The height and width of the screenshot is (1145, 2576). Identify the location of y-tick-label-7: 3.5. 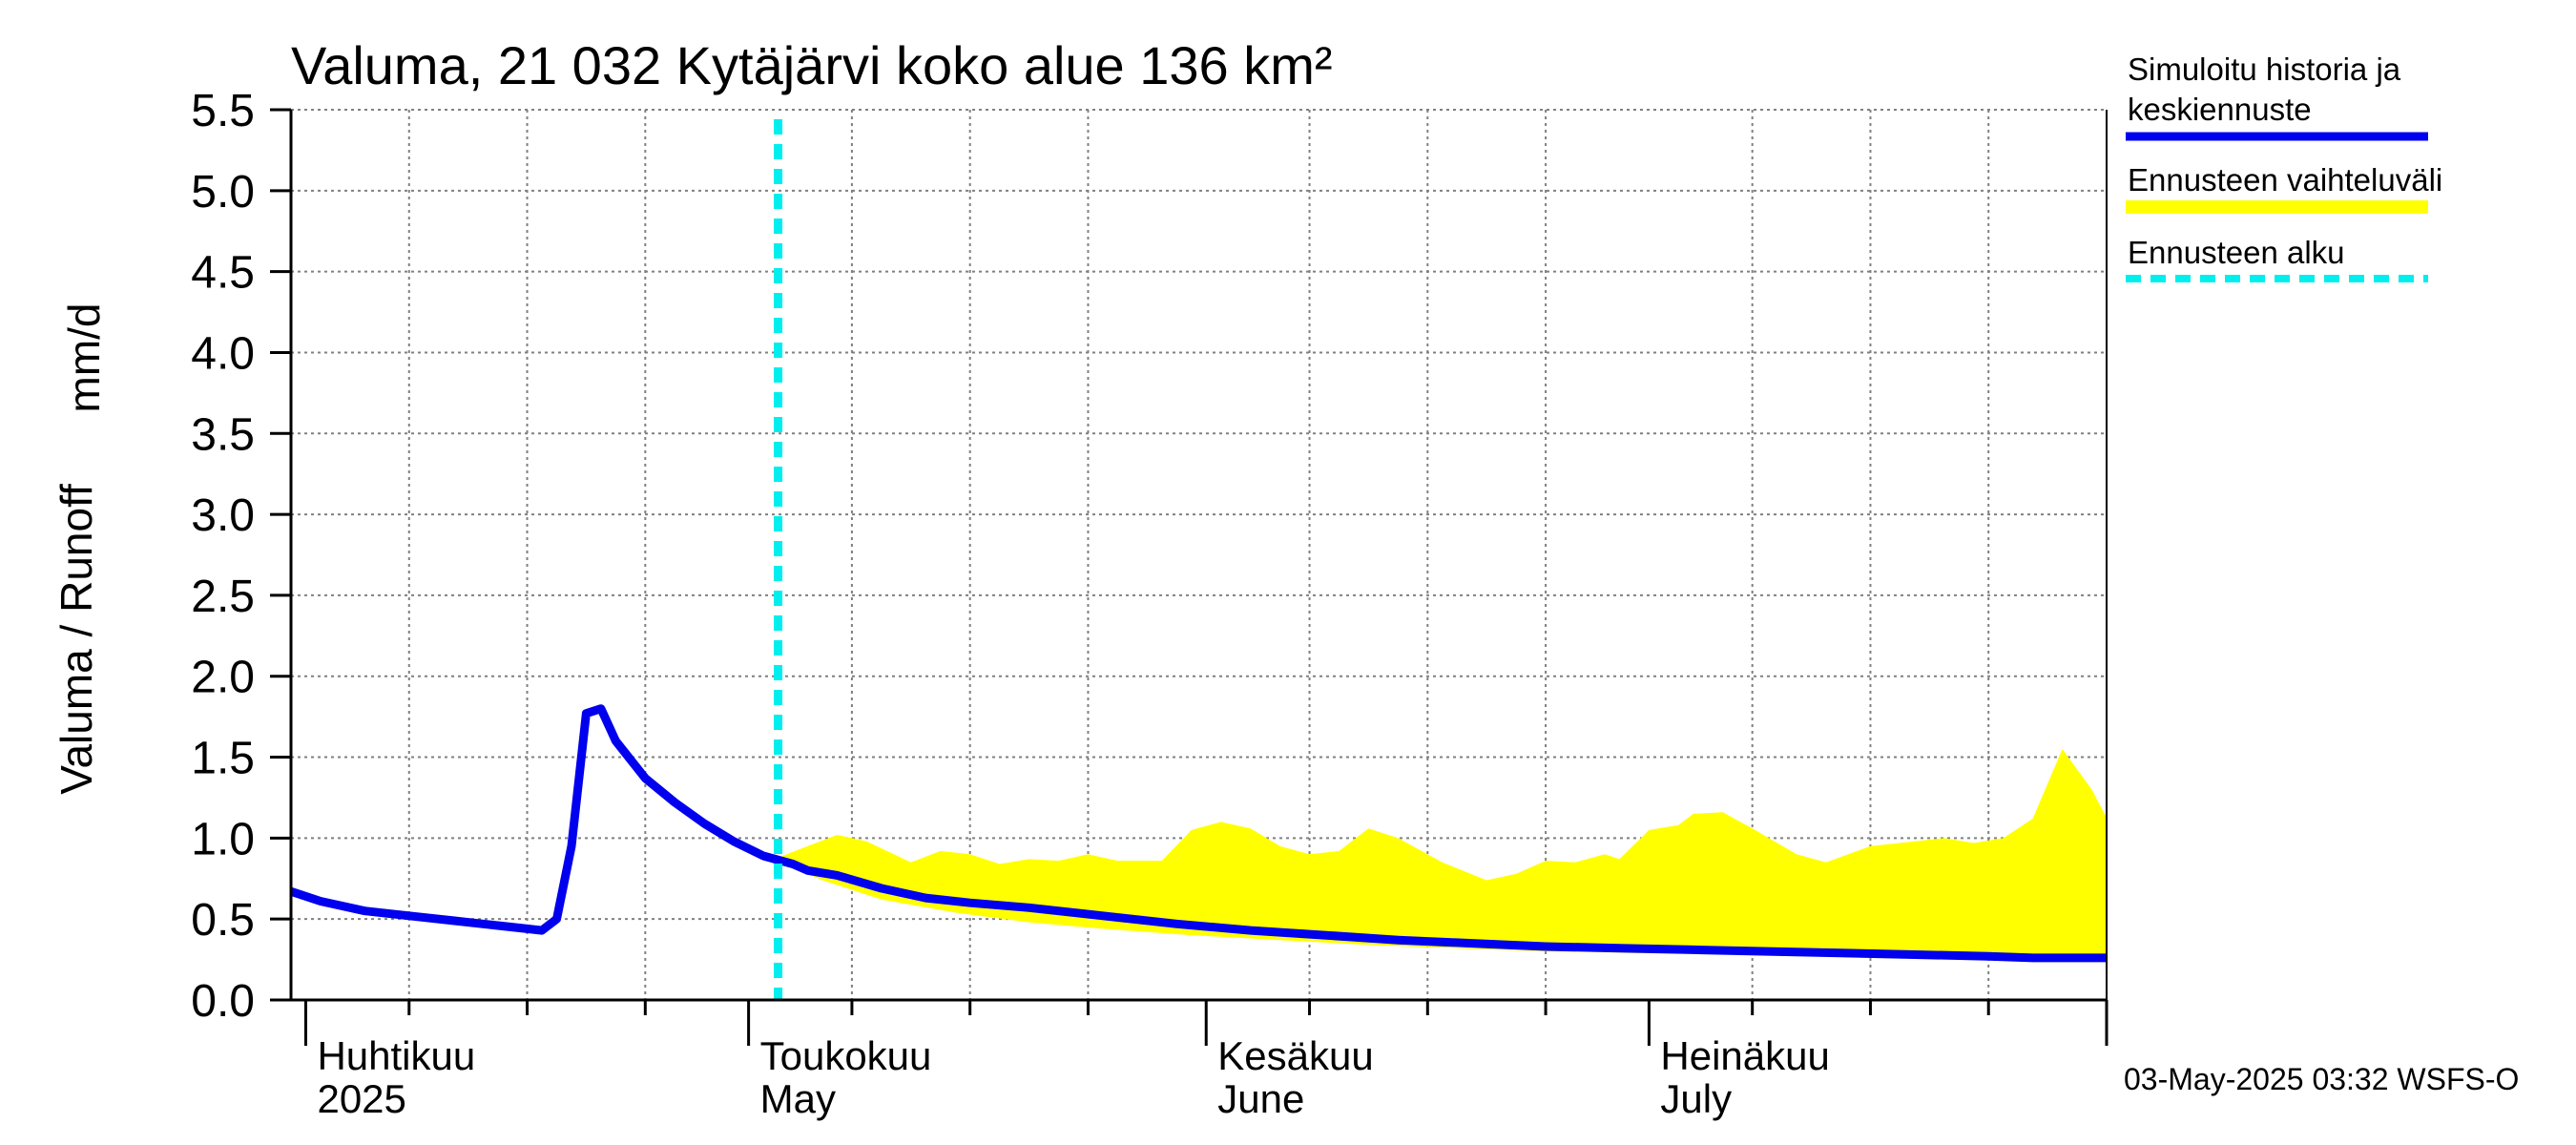
(223, 434).